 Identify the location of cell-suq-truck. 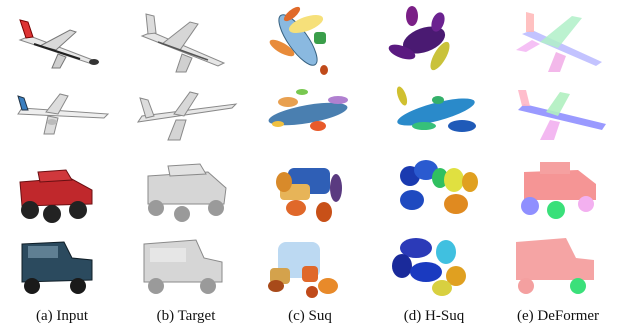
(310, 191).